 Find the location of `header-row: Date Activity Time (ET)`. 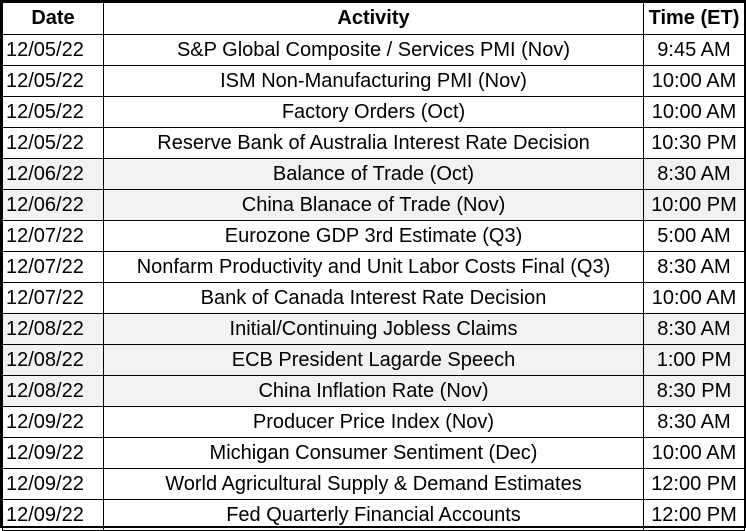

header-row: Date Activity Time (ET) is located at coordinates (373, 18).